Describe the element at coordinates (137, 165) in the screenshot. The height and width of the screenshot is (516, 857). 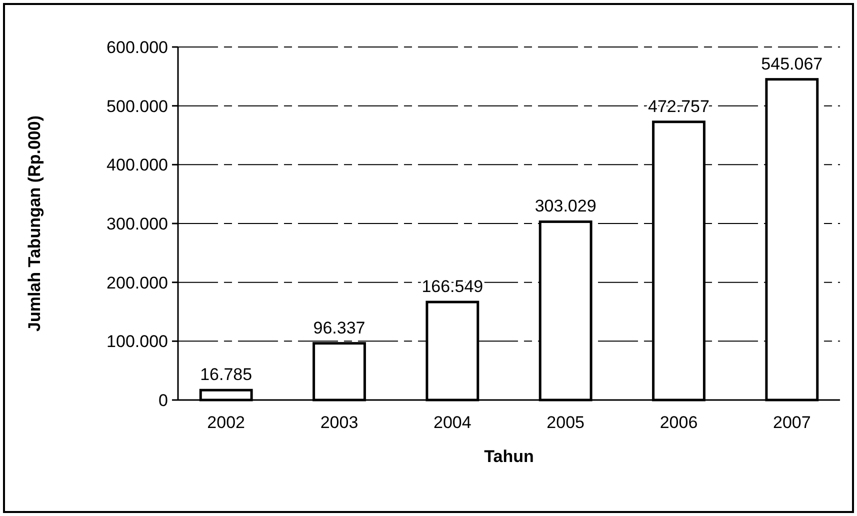
I see `y-tick-label: 400.000` at that location.